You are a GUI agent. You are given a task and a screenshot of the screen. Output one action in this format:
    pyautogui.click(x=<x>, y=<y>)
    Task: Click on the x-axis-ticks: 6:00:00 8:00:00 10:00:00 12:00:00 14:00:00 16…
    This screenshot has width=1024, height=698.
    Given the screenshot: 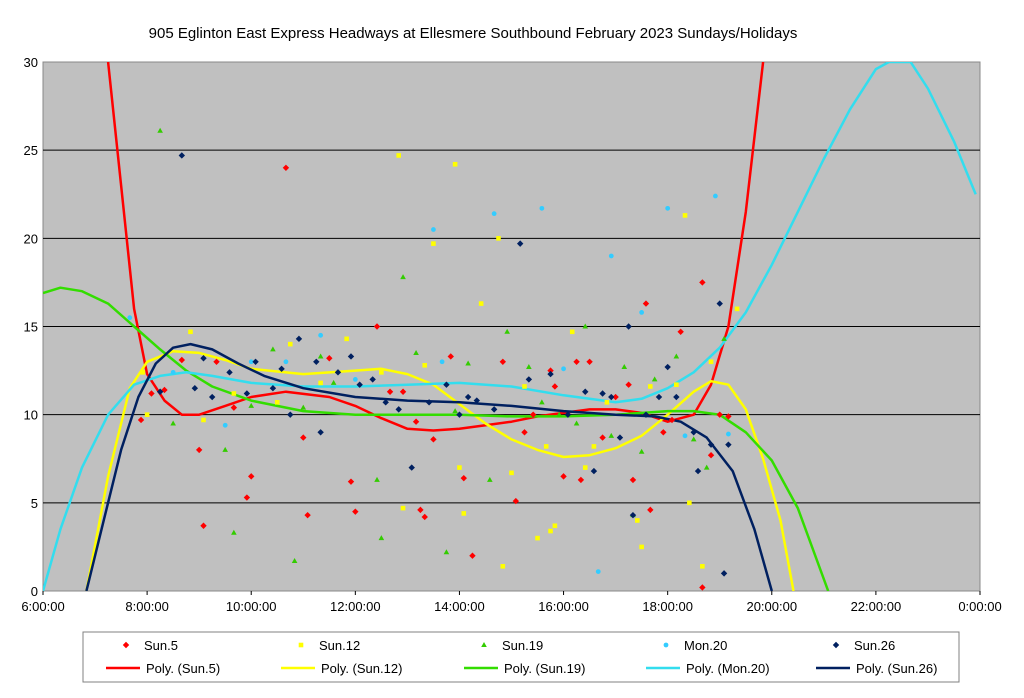 What is the action you would take?
    pyautogui.click(x=511, y=602)
    